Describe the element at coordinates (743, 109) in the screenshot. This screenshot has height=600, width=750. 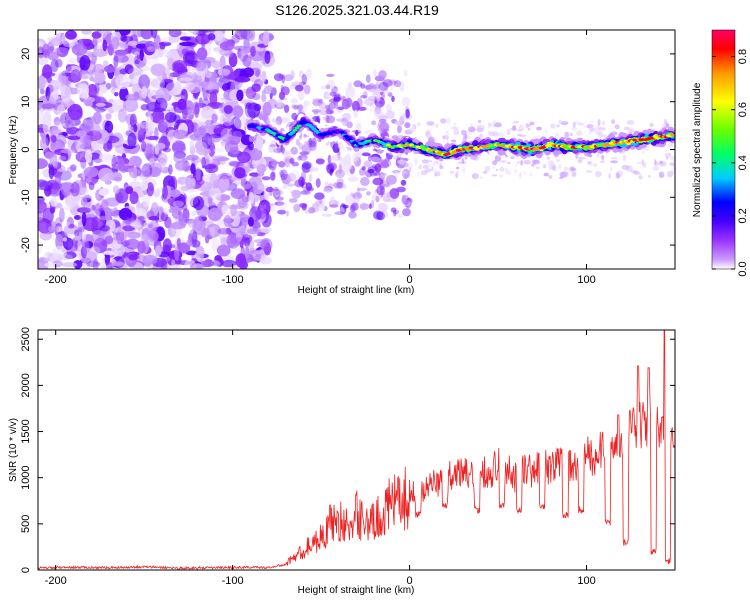
I see `colorbar-tick-label: 0.6` at that location.